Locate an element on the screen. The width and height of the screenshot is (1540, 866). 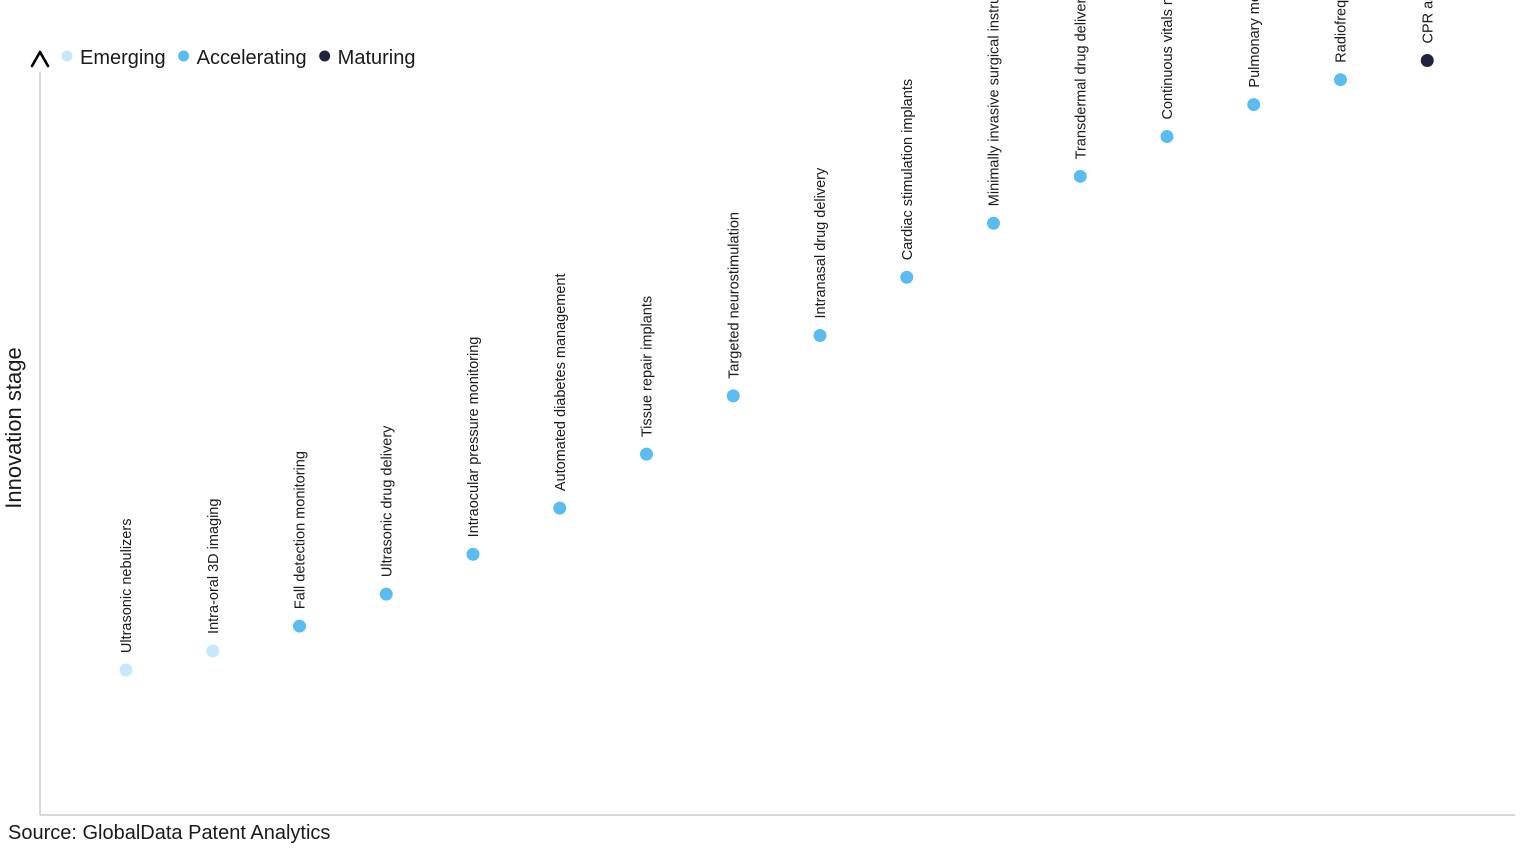
point-label-continuous-vitals-monitoring: Continuous vitals monitoring is located at coordinates (1168, 60).